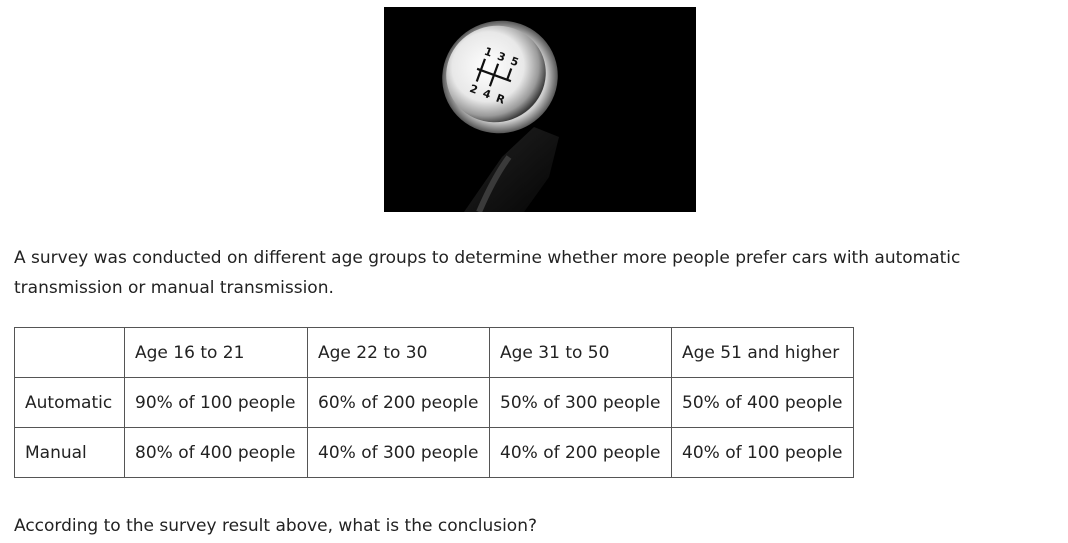  Describe the element at coordinates (398, 402) in the screenshot. I see `table-cell: 60% of 200 people` at that location.